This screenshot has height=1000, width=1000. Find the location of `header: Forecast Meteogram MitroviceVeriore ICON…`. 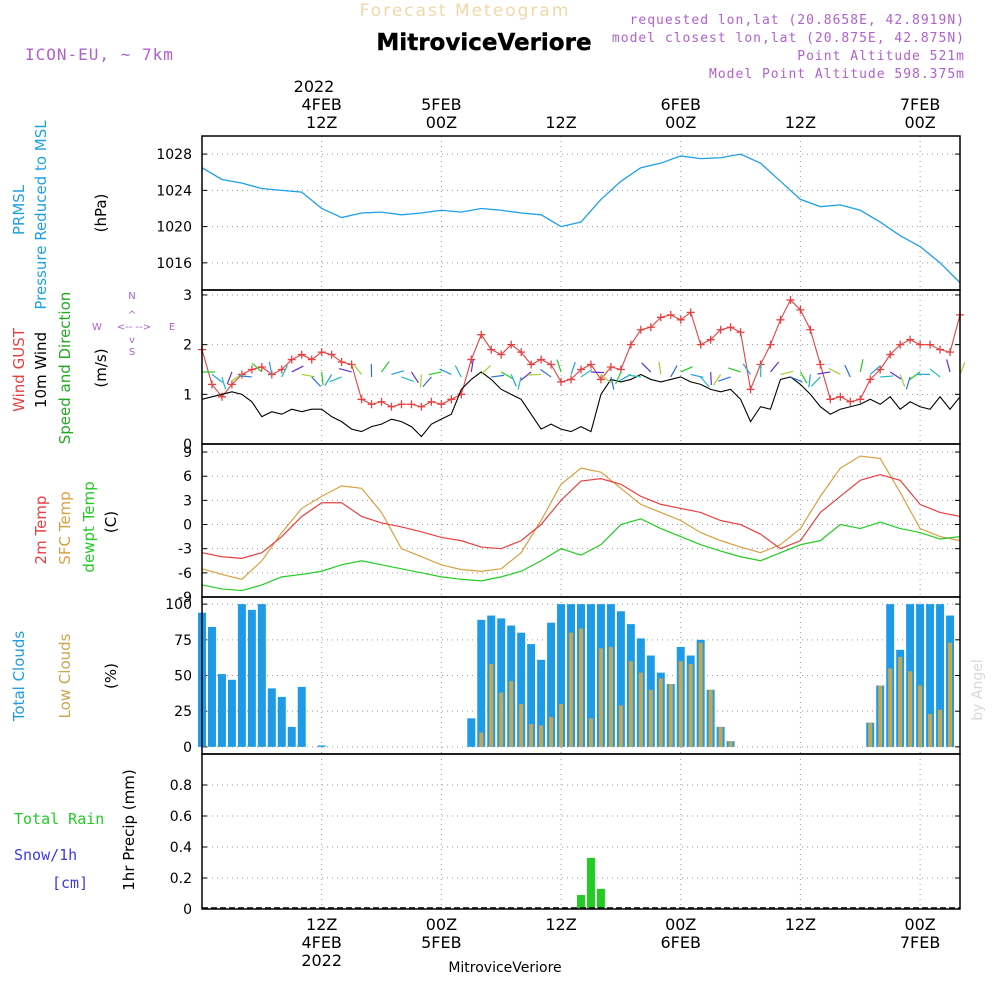

header: Forecast Meteogram MitroviceVeriore ICON… is located at coordinates (494, 48).